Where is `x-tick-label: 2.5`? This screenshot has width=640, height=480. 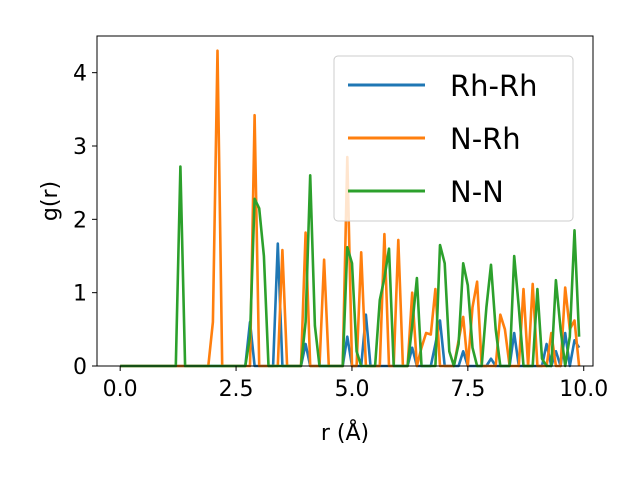
x-tick-label: 2.5 is located at coordinates (236, 389).